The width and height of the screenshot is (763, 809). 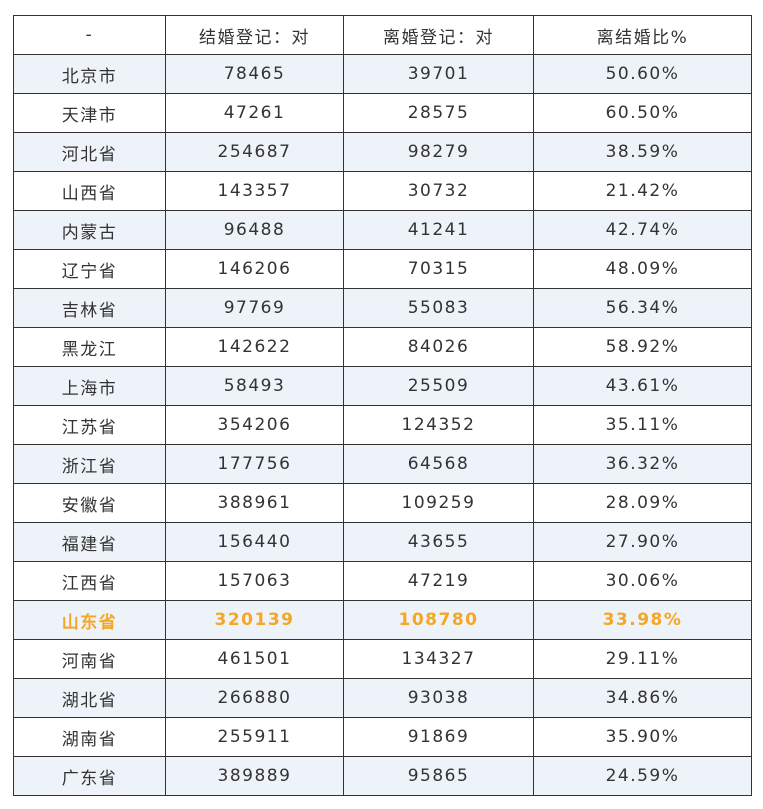 What do you see at coordinates (438, 425) in the screenshot?
I see `cell-divorce-count: 124352` at bounding box center [438, 425].